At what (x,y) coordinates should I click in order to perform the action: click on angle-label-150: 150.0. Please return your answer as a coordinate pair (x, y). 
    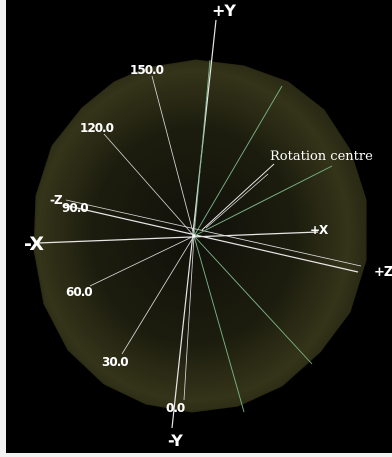
    Looking at the image, I should click on (147, 70).